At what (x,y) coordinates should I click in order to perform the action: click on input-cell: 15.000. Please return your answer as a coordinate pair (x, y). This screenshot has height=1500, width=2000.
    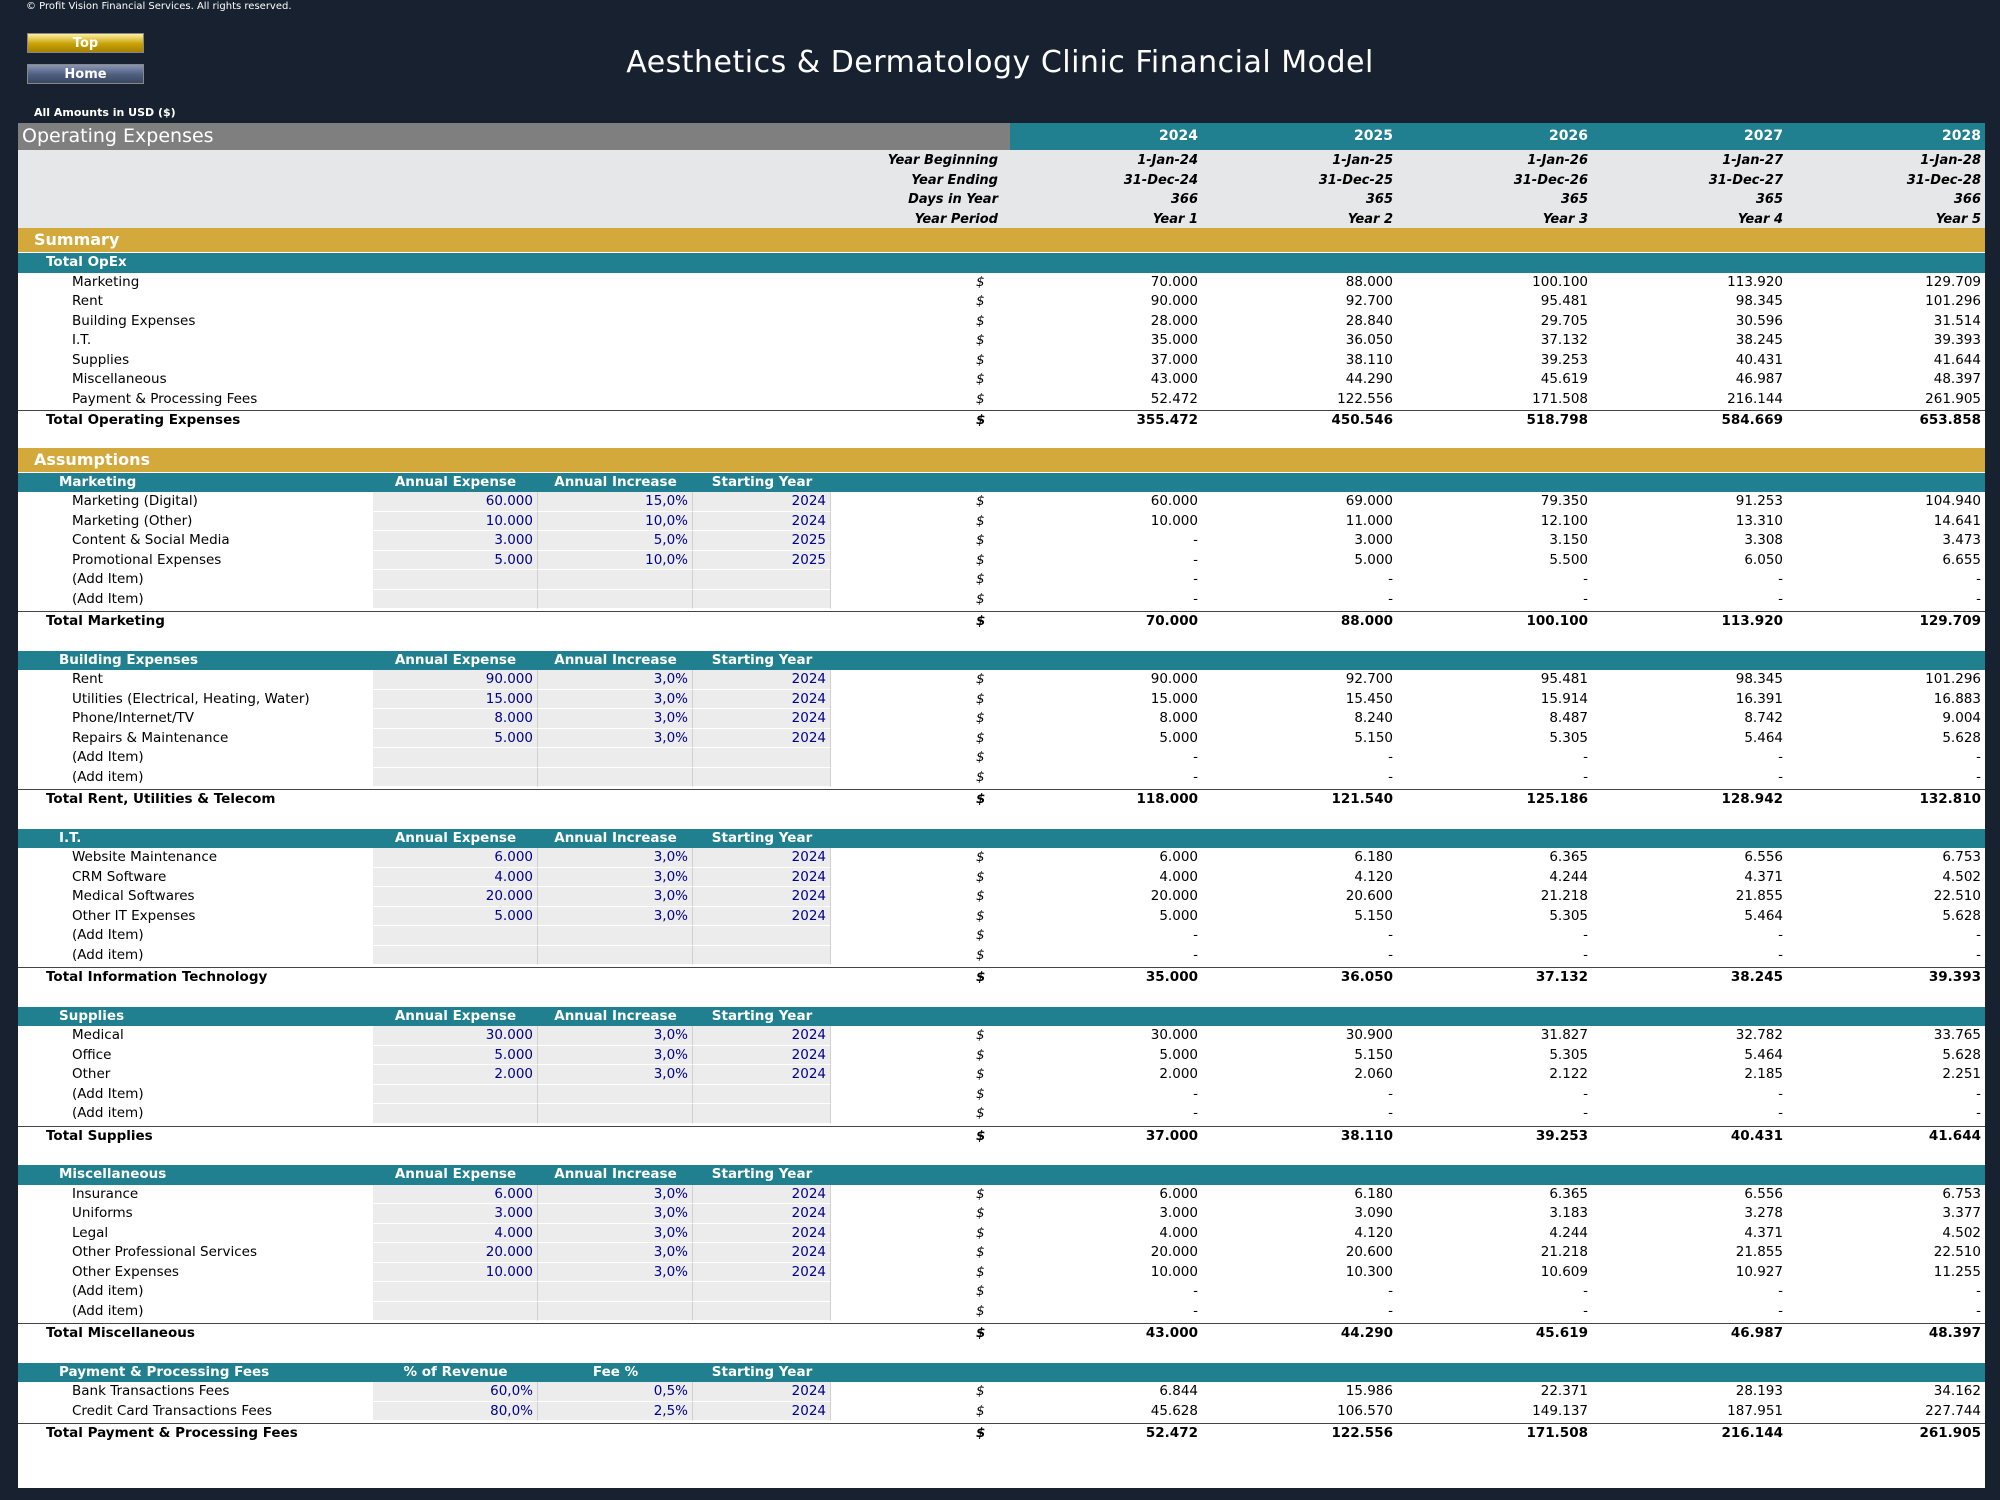
    Looking at the image, I should click on (455, 699).